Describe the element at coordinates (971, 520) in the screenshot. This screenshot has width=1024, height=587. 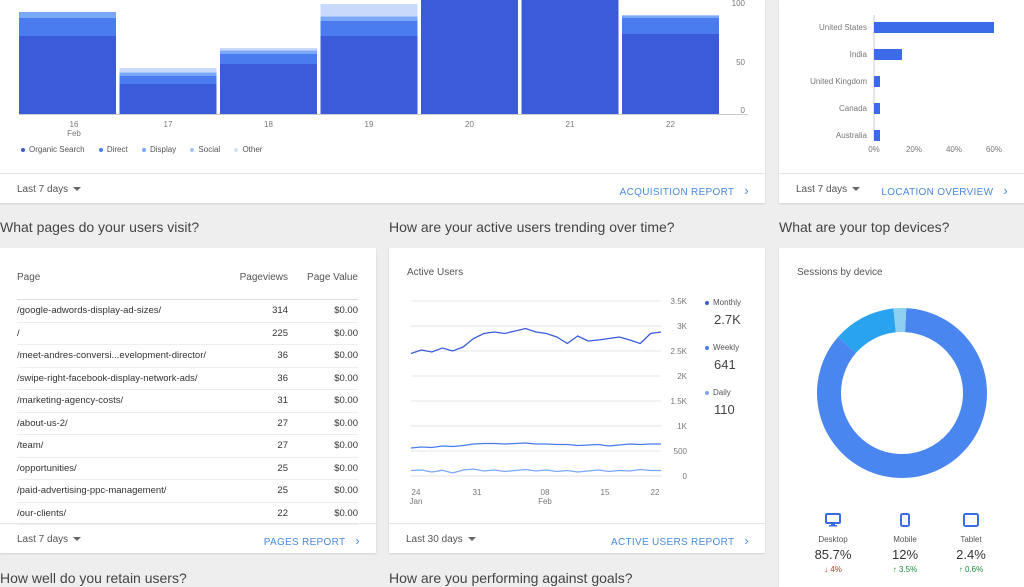
I see `tablet-icon` at that location.